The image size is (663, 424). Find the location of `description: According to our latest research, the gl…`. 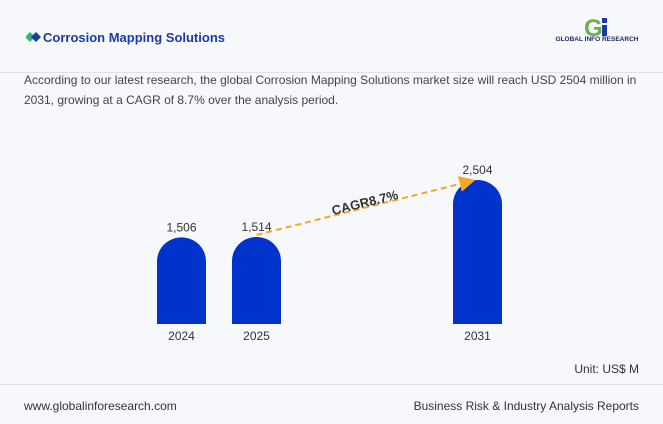

description: According to our latest research, the gl… is located at coordinates (330, 90).